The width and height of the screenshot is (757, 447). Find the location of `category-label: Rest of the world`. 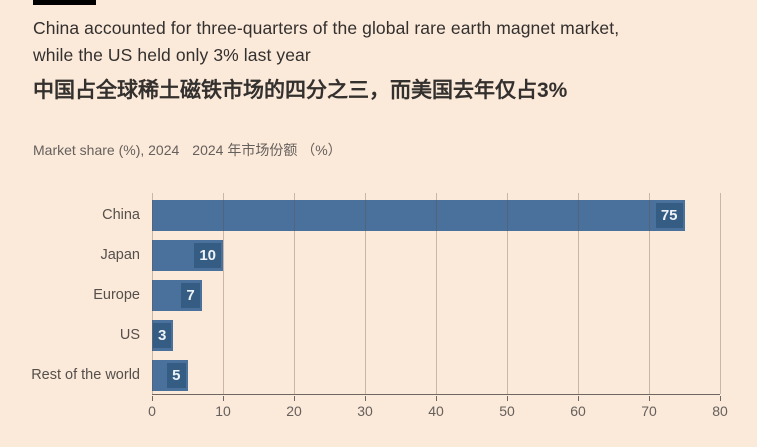

category-label: Rest of the world is located at coordinates (85, 375).